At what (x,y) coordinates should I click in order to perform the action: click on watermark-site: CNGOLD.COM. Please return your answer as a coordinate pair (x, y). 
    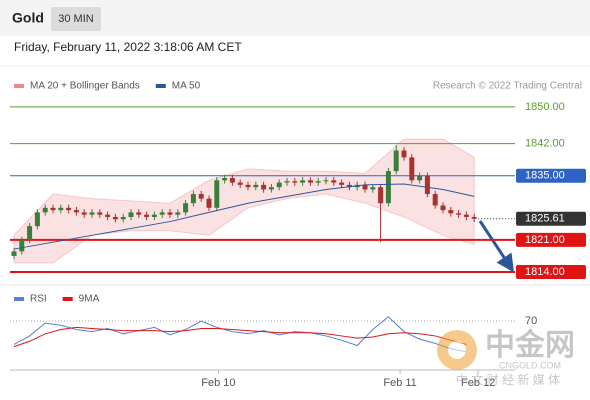
    Looking at the image, I should click on (530, 365).